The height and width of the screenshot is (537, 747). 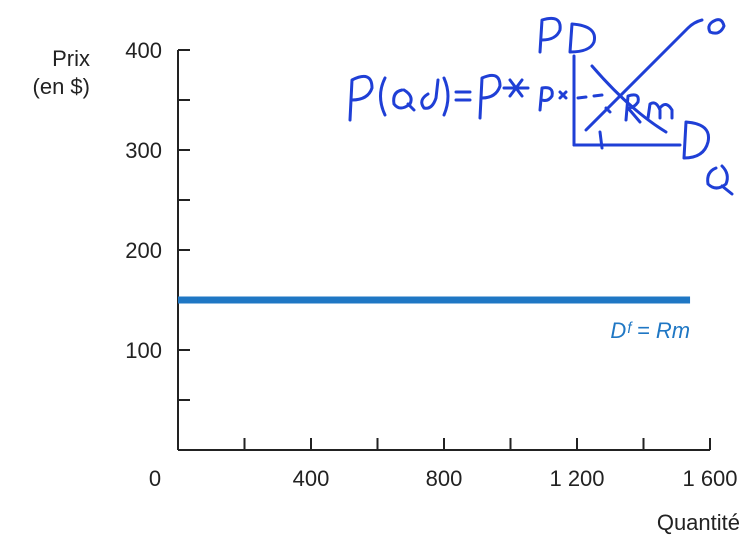 What do you see at coordinates (61, 86) in the screenshot?
I see `y-axis-title-line2: (en $)` at bounding box center [61, 86].